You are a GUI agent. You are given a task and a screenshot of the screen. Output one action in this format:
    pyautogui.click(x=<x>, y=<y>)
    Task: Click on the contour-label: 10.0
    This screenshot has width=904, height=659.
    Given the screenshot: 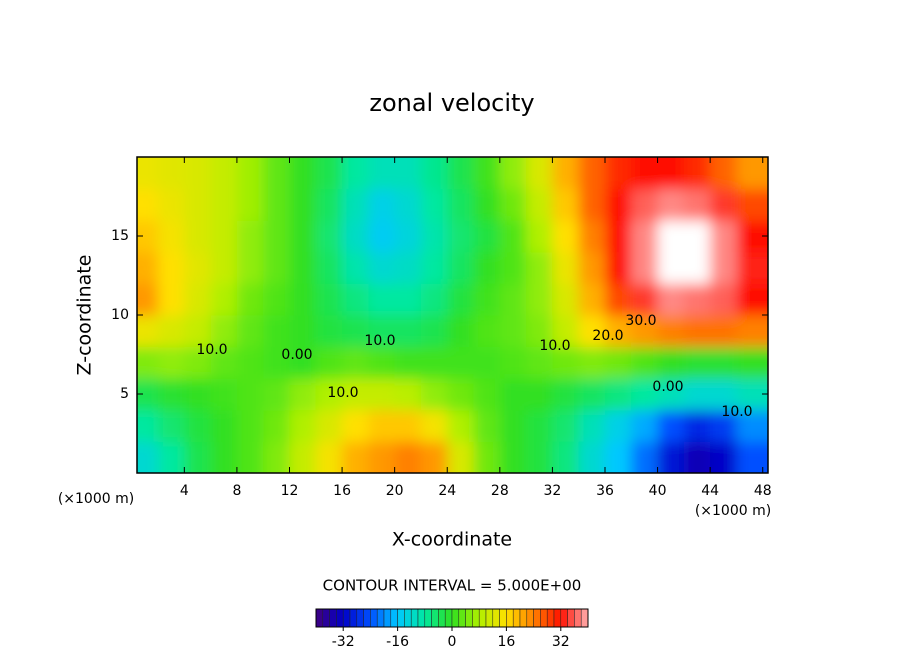 What is the action you would take?
    pyautogui.click(x=211, y=350)
    